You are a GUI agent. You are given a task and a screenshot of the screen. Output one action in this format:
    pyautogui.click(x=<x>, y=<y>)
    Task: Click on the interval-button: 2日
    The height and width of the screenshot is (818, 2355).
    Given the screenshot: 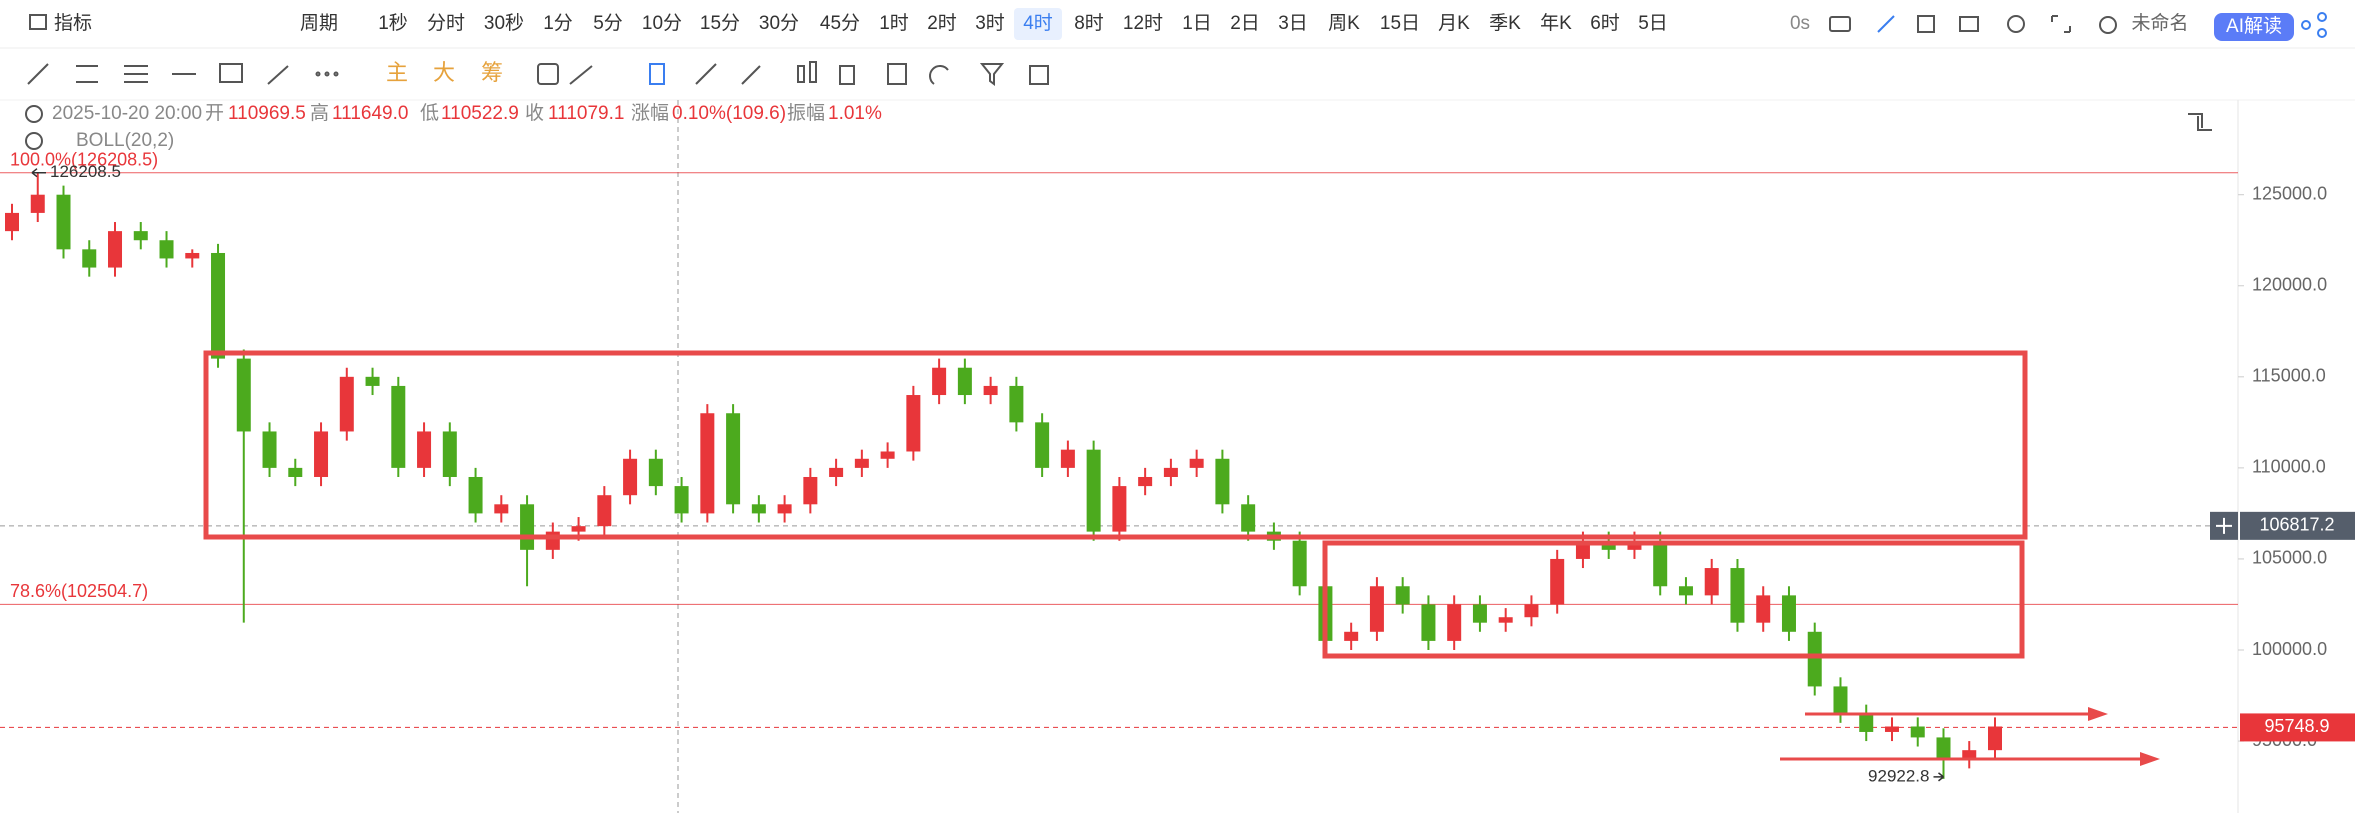 What is the action you would take?
    pyautogui.click(x=1245, y=23)
    